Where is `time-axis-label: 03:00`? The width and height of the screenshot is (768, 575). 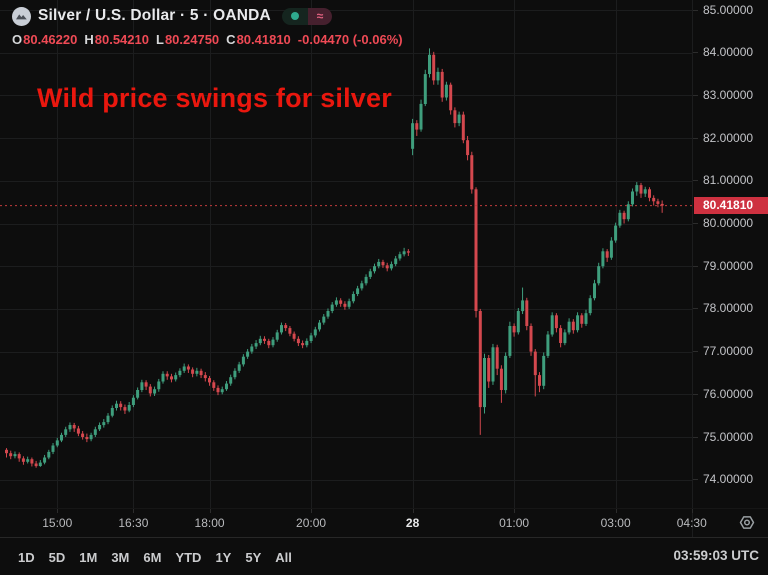
time-axis-label: 03:00 is located at coordinates (615, 523).